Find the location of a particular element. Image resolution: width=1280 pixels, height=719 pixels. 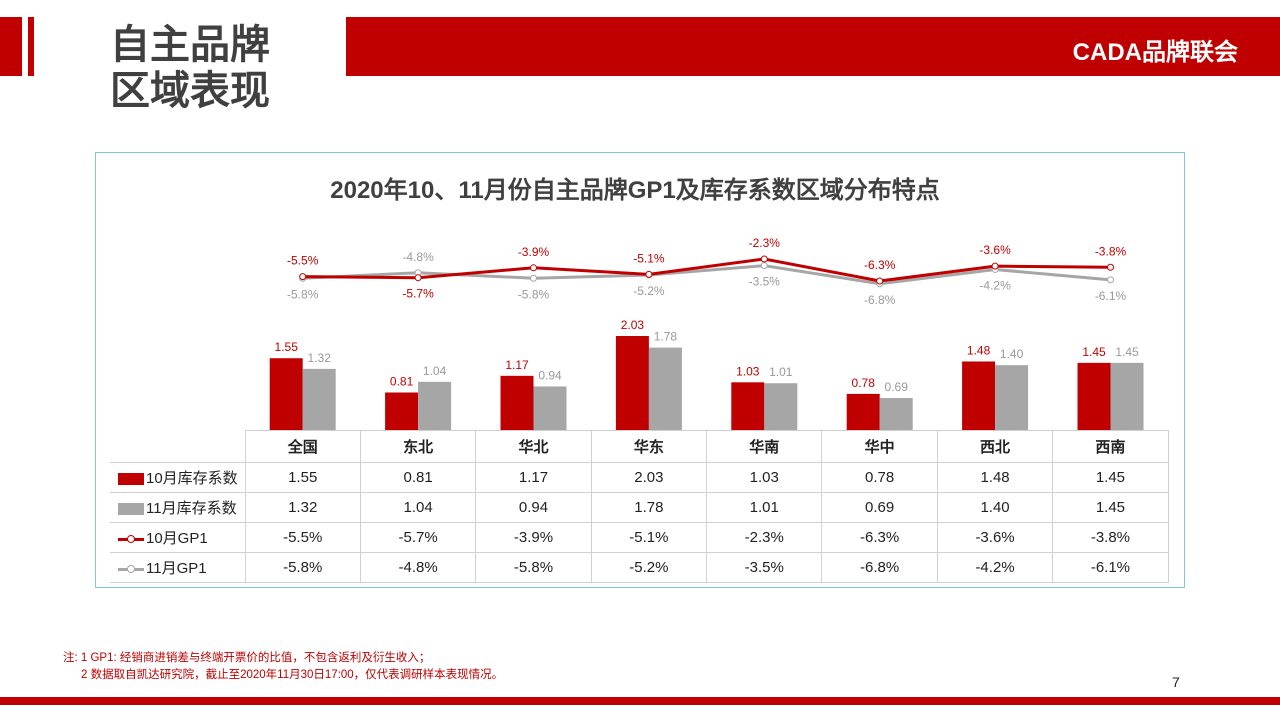

line-data-label: -6.3% is located at coordinates (880, 265).